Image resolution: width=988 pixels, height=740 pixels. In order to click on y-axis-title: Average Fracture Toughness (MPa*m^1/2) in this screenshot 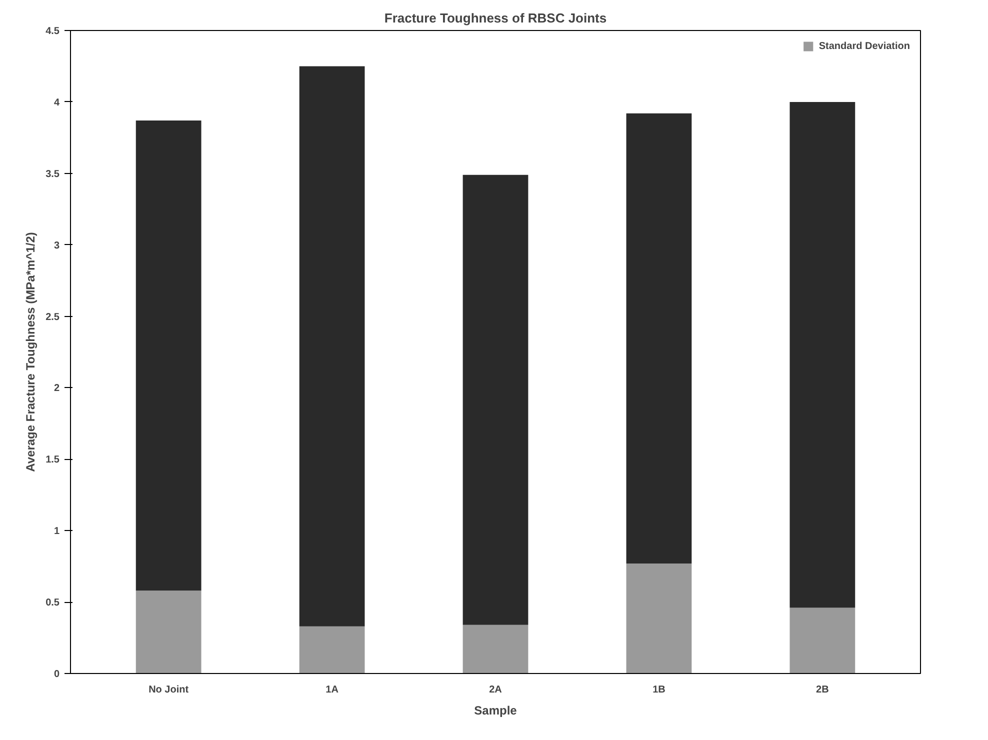, I will do `click(31, 352)`.